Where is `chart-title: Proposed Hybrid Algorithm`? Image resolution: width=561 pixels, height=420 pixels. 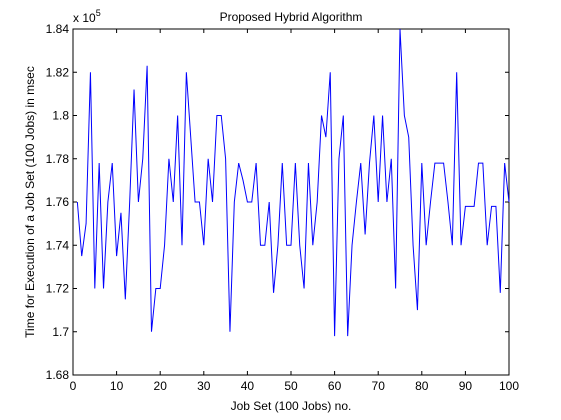
chart-title: Proposed Hybrid Algorithm is located at coordinates (291, 17).